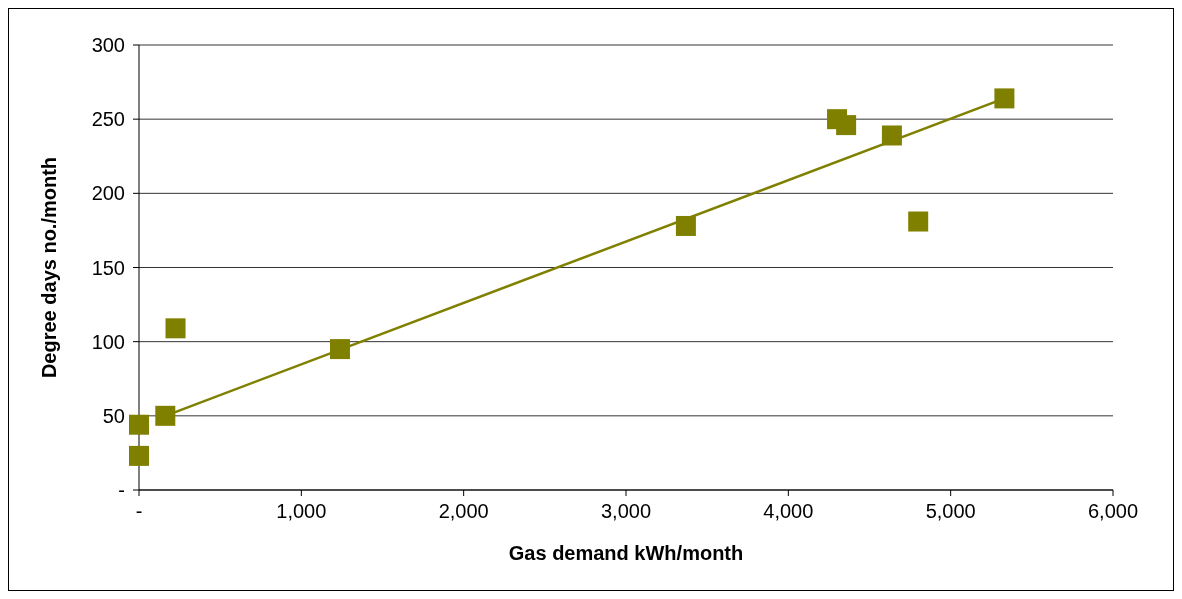 The image size is (1182, 599). What do you see at coordinates (1113, 511) in the screenshot?
I see `x-tick-label: 6,000` at bounding box center [1113, 511].